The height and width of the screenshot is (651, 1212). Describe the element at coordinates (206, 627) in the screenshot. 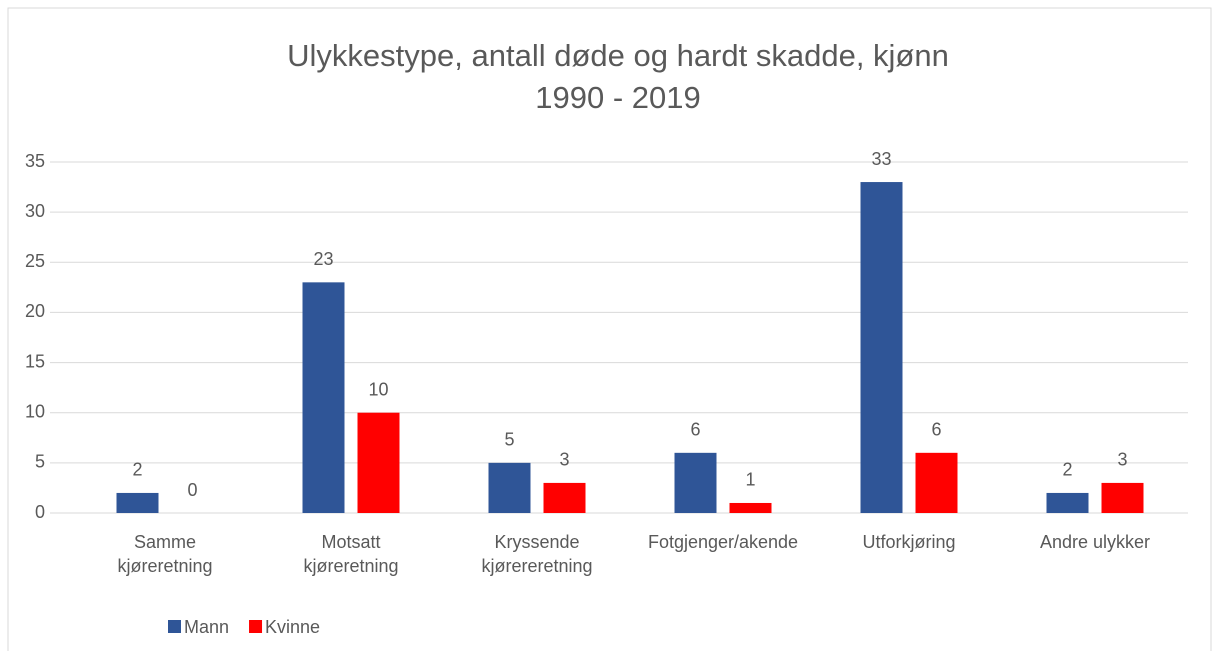

I see `legend-label: Mann` at that location.